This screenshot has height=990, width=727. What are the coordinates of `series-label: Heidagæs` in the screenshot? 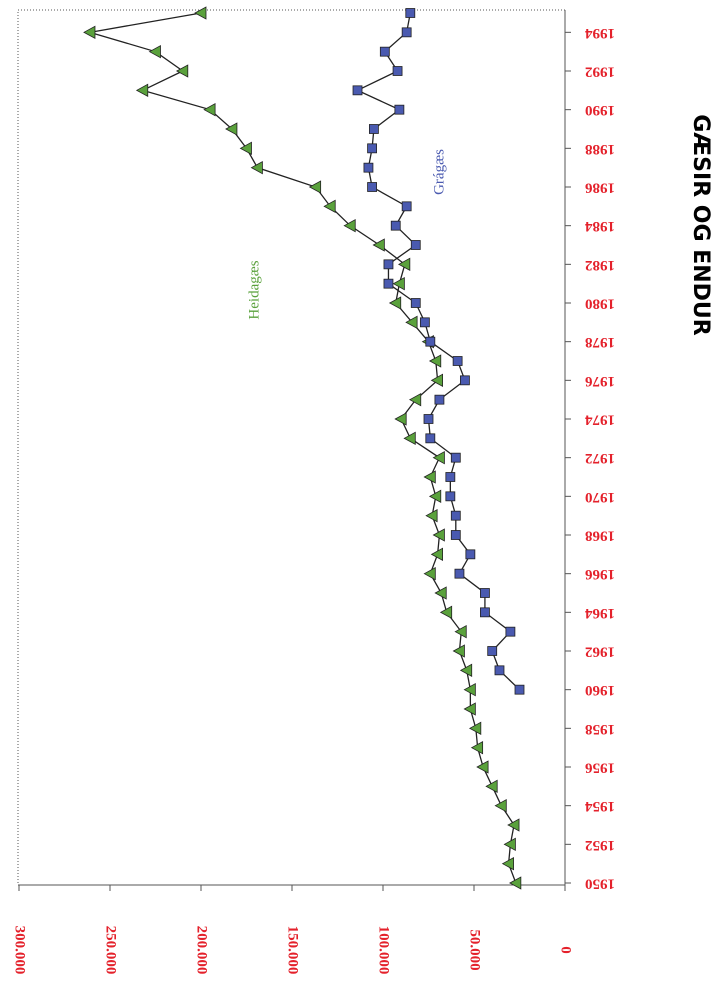 It's located at (254, 289).